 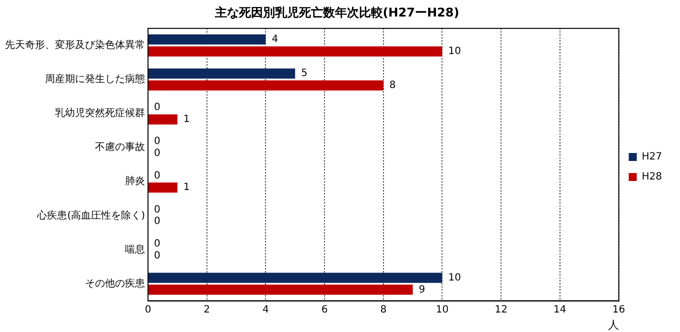 What do you see at coordinates (148, 310) in the screenshot?
I see `x-tick-label: 0` at bounding box center [148, 310].